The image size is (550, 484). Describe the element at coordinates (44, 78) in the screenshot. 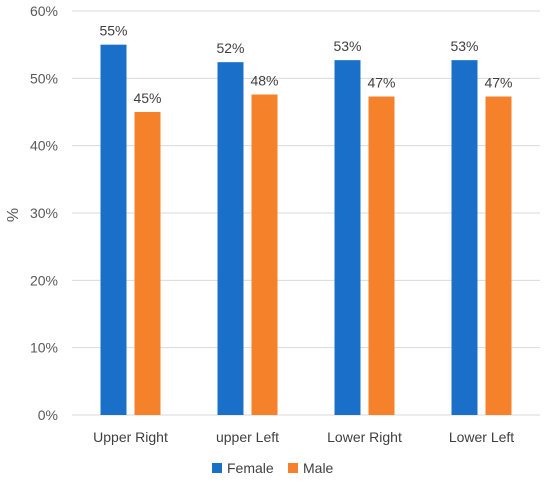

I see `y-tick-label: 50%` at that location.